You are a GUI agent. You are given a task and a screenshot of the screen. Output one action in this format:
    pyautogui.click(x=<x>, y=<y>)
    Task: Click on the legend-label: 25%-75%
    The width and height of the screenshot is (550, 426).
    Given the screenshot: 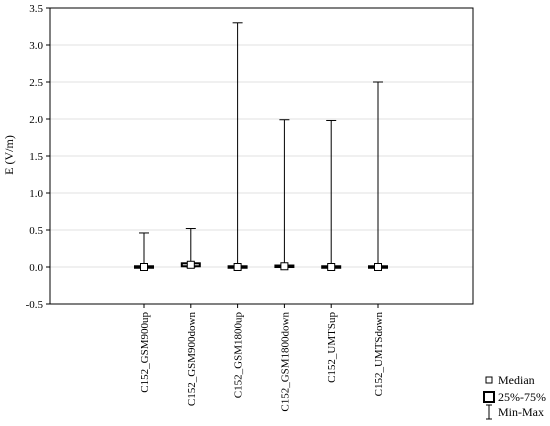 What is the action you would take?
    pyautogui.click(x=522, y=397)
    